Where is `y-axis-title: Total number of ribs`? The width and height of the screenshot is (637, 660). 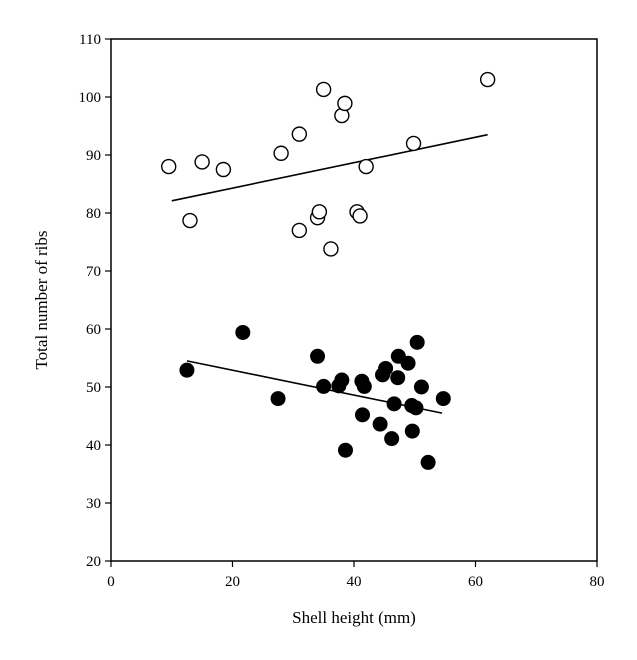
y-axis-title: Total number of ribs is located at coordinates (41, 299).